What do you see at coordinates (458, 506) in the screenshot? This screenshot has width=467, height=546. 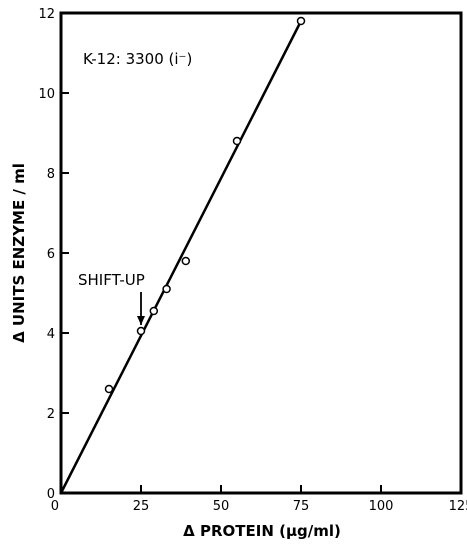 I see `x-tick-label: 125` at bounding box center [458, 506].